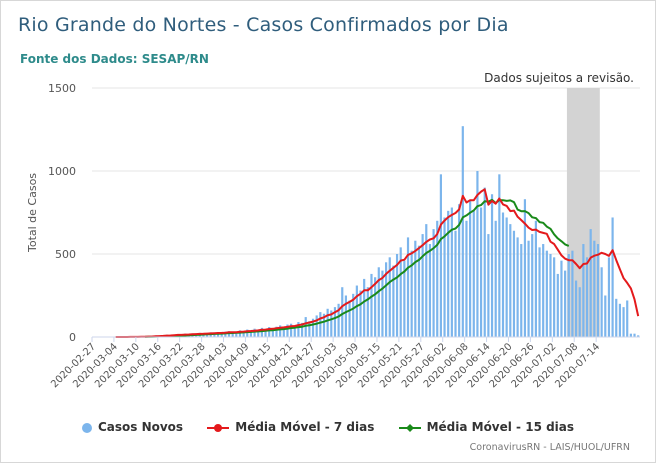 The image size is (656, 463). Describe the element at coordinates (32, 213) in the screenshot. I see `y-axis-label: Total de Casos` at that location.